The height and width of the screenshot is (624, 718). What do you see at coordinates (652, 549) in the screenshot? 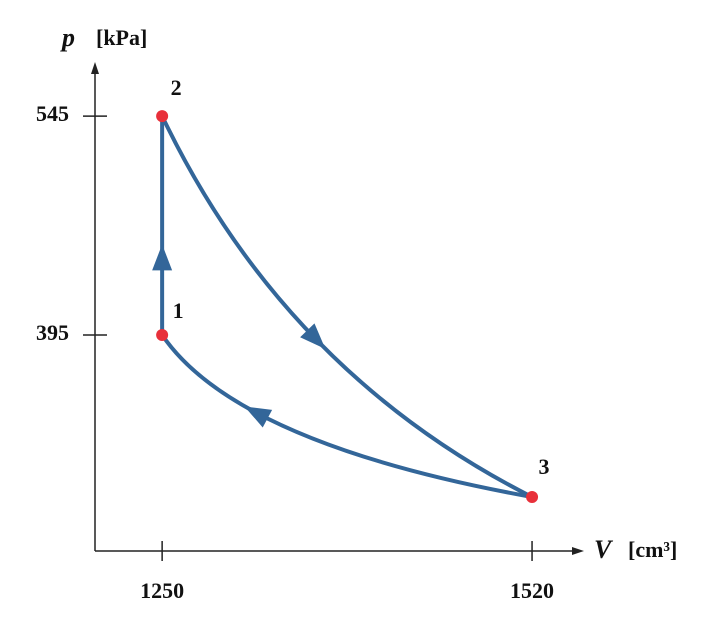
I see `x-unit: [cm³]` at bounding box center [652, 549].